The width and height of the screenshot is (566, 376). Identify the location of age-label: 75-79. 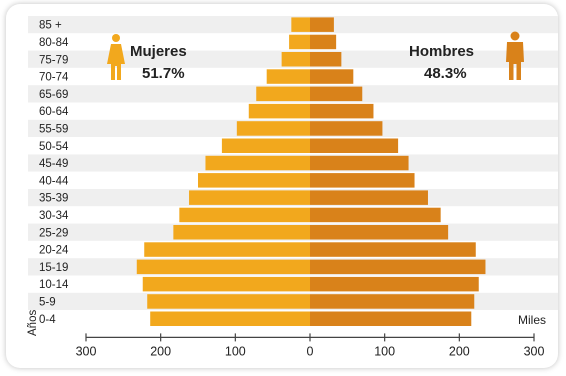
(53, 60).